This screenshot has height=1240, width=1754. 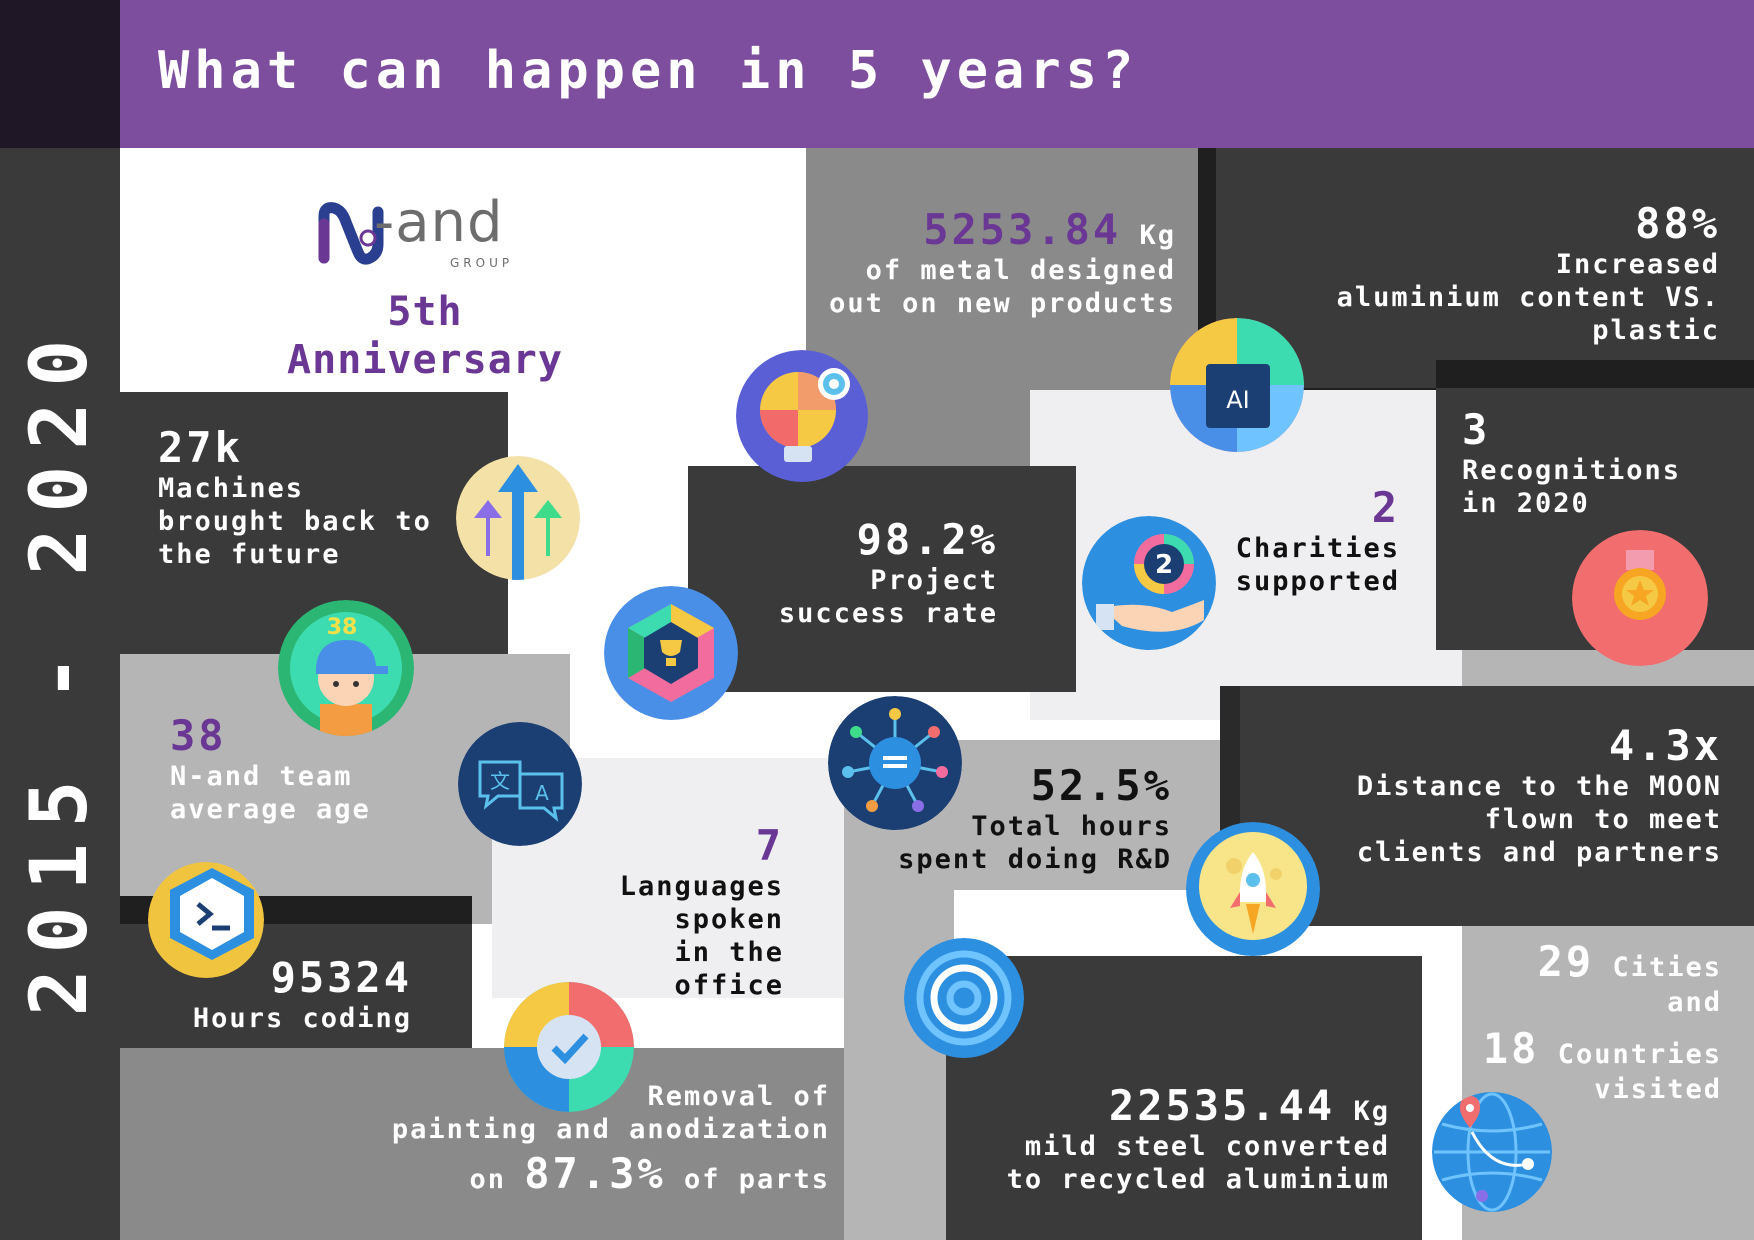 What do you see at coordinates (1071, 826) in the screenshot?
I see `stat-rnd-line1: Total hours` at bounding box center [1071, 826].